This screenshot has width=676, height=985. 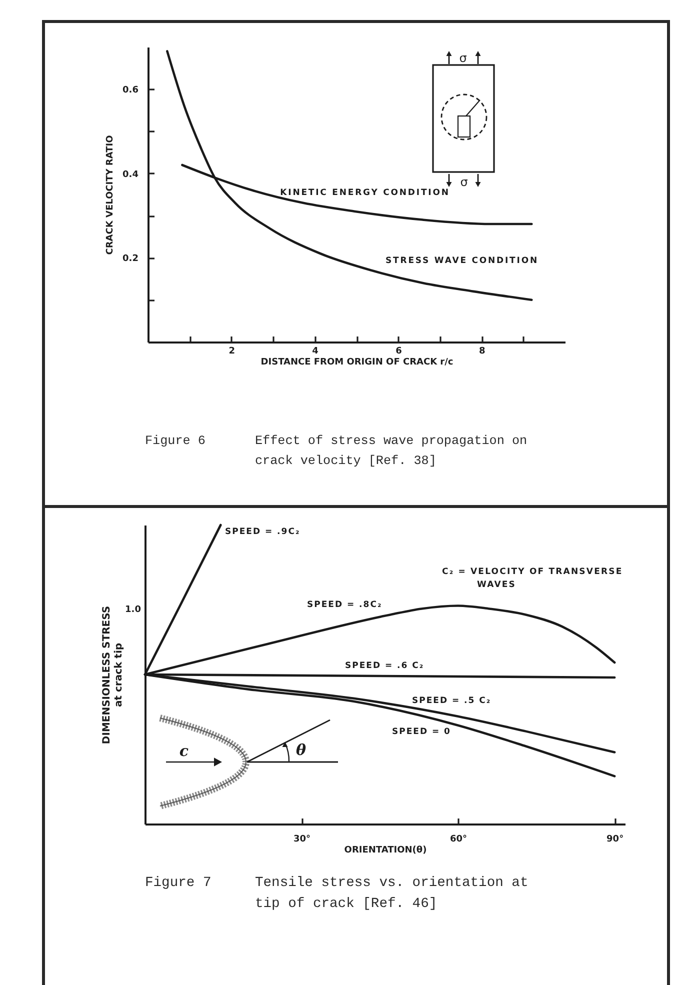 What do you see at coordinates (452, 701) in the screenshot?
I see `series-label: SPEED = .5 C₂` at bounding box center [452, 701].